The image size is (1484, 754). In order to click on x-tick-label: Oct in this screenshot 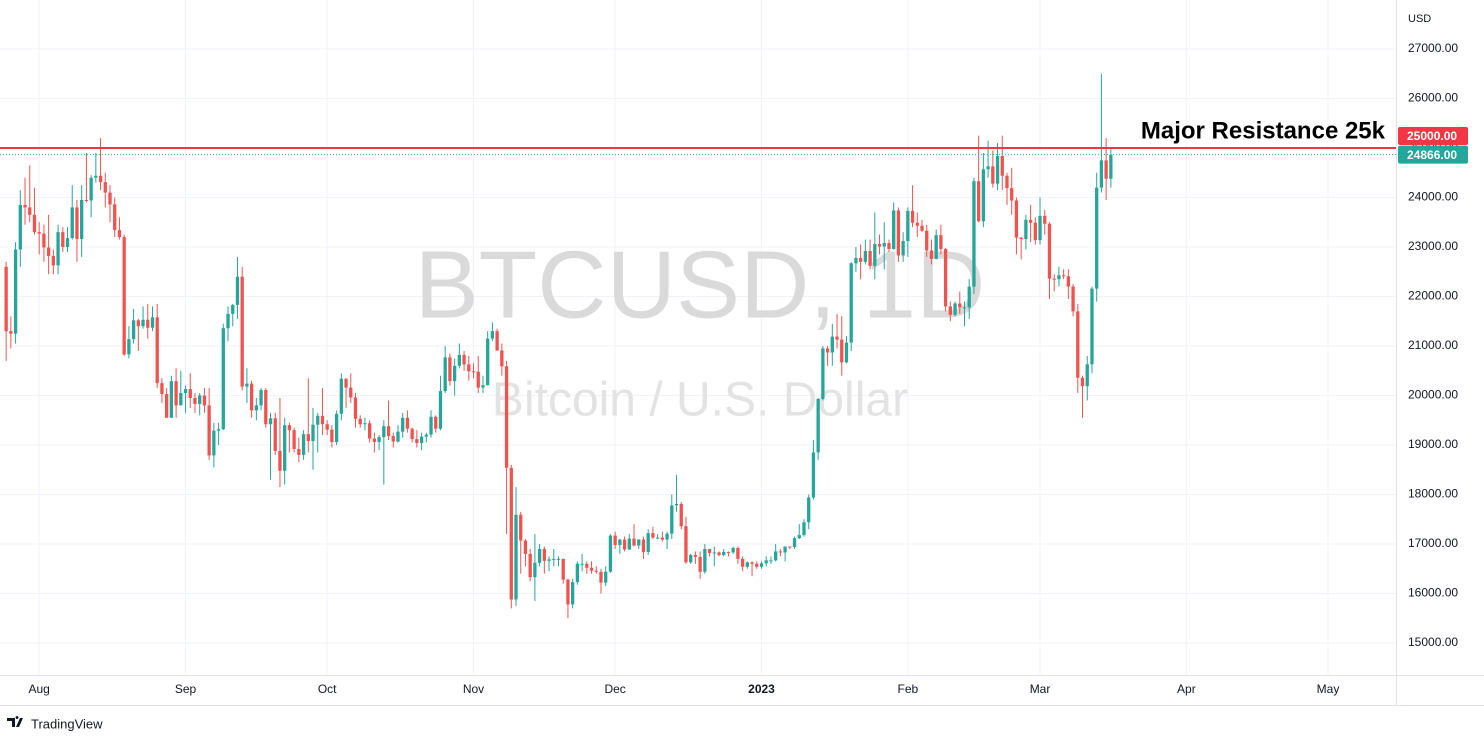, I will do `click(327, 689)`.